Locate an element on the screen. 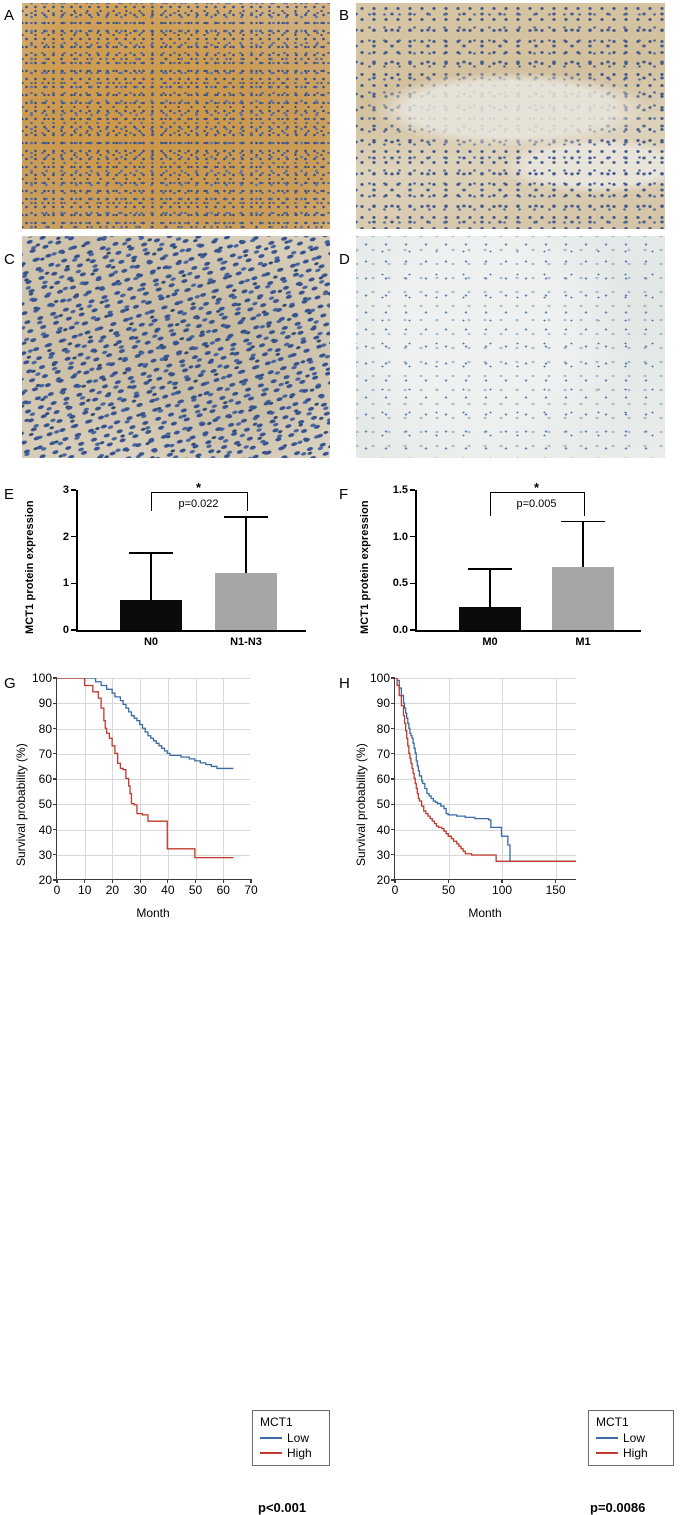  x-axis-tick-label: 60 is located at coordinates (223, 890).